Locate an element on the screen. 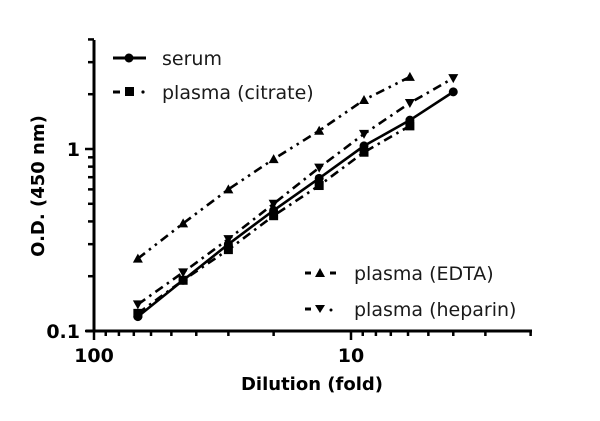 The height and width of the screenshot is (421, 600). y-axis-title: O.D. (450 nm) is located at coordinates (38, 186).